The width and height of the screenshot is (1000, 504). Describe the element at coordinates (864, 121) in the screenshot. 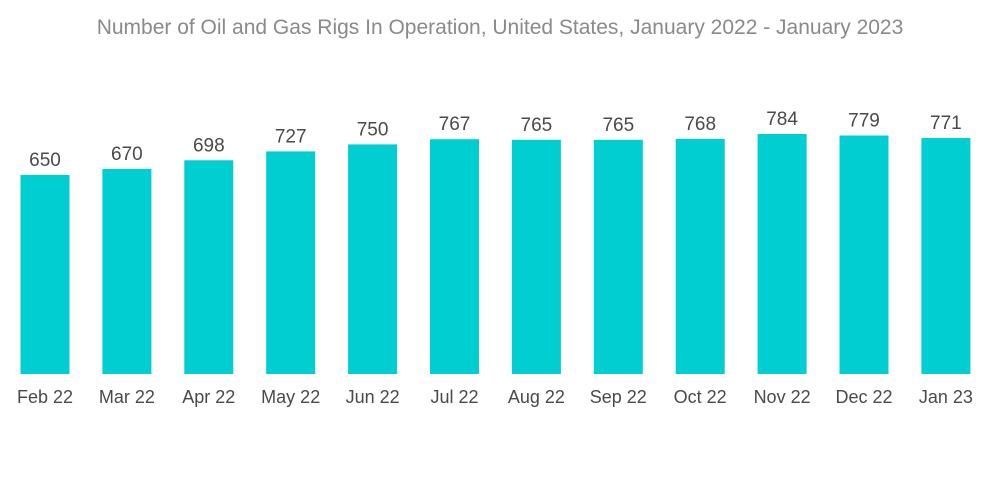

I see `data-label: 779` at that location.